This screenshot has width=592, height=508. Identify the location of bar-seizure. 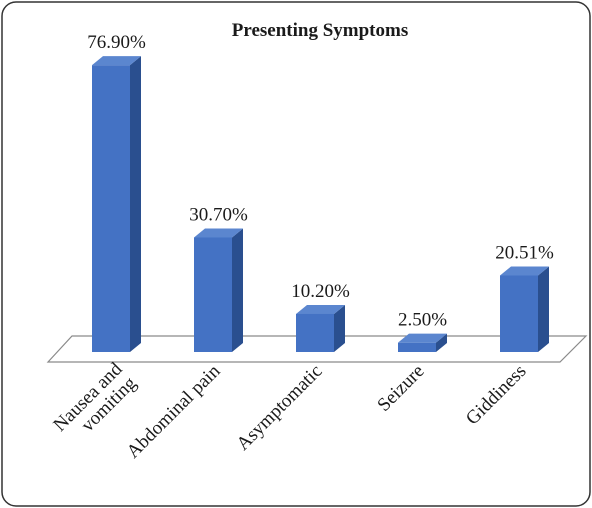
(422, 342).